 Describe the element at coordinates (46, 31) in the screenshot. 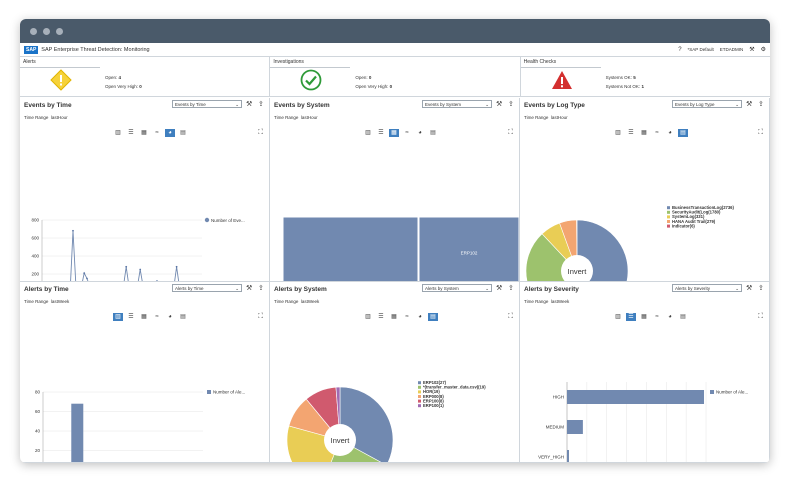

I see `window-minimize-dot` at that location.